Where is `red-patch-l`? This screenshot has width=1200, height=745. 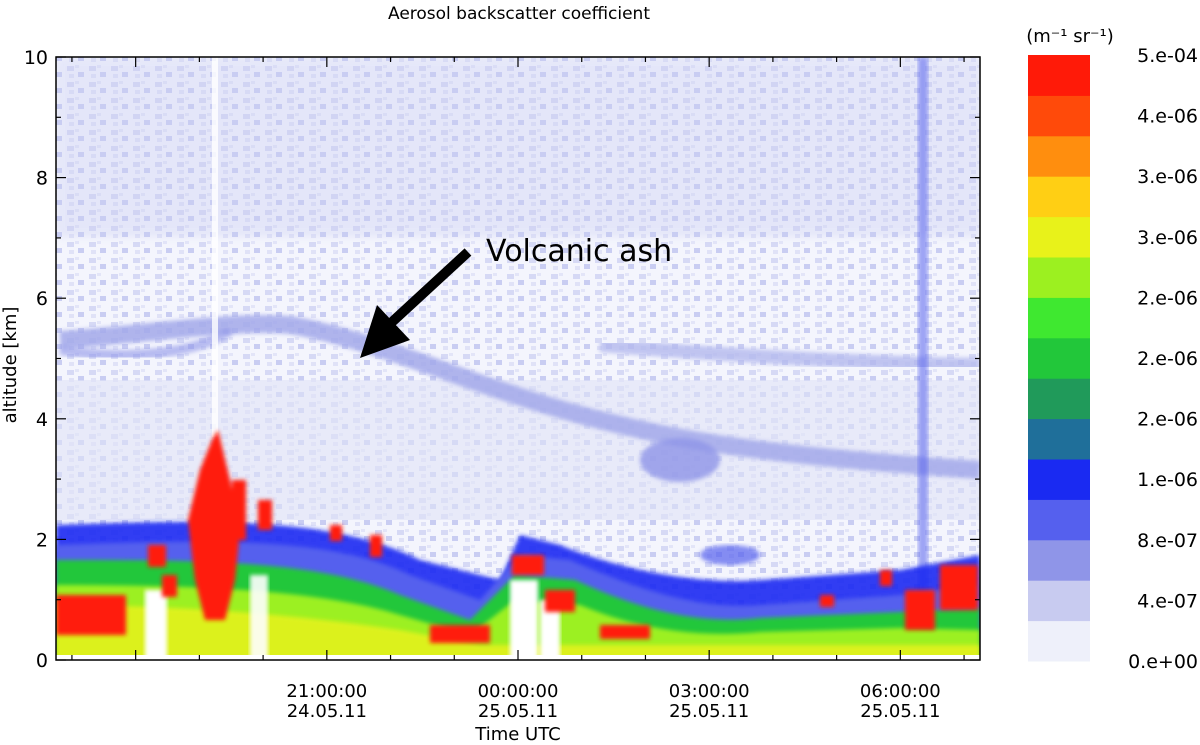 red-patch-l is located at coordinates (920, 610).